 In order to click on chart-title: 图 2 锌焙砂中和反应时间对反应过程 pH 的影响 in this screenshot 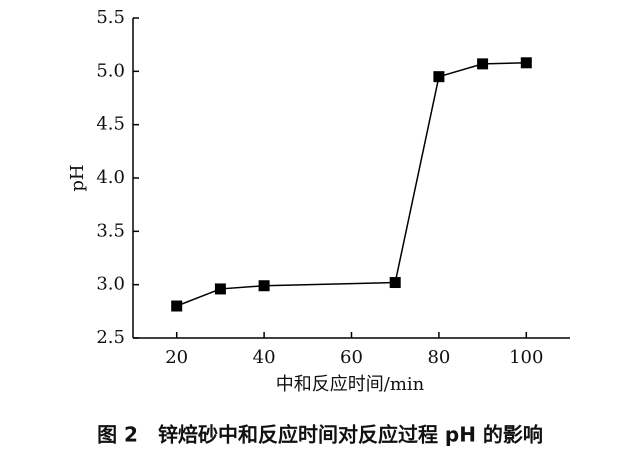, I will do `click(320, 435)`.